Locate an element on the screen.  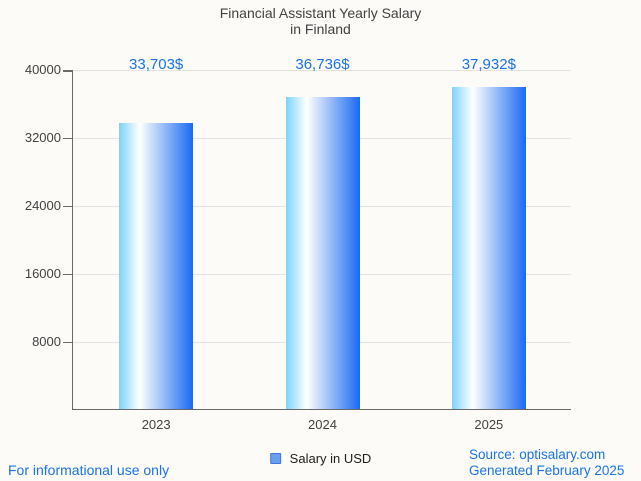
bar-value-label-2024: 36,736$ is located at coordinates (322, 64).